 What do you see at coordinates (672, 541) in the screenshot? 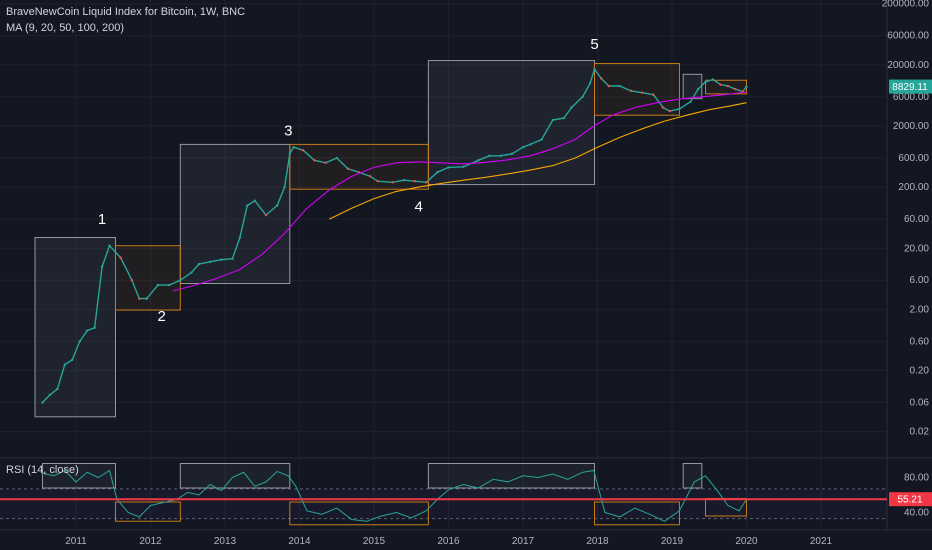
I see `year-tick-label: 2019` at bounding box center [672, 541].